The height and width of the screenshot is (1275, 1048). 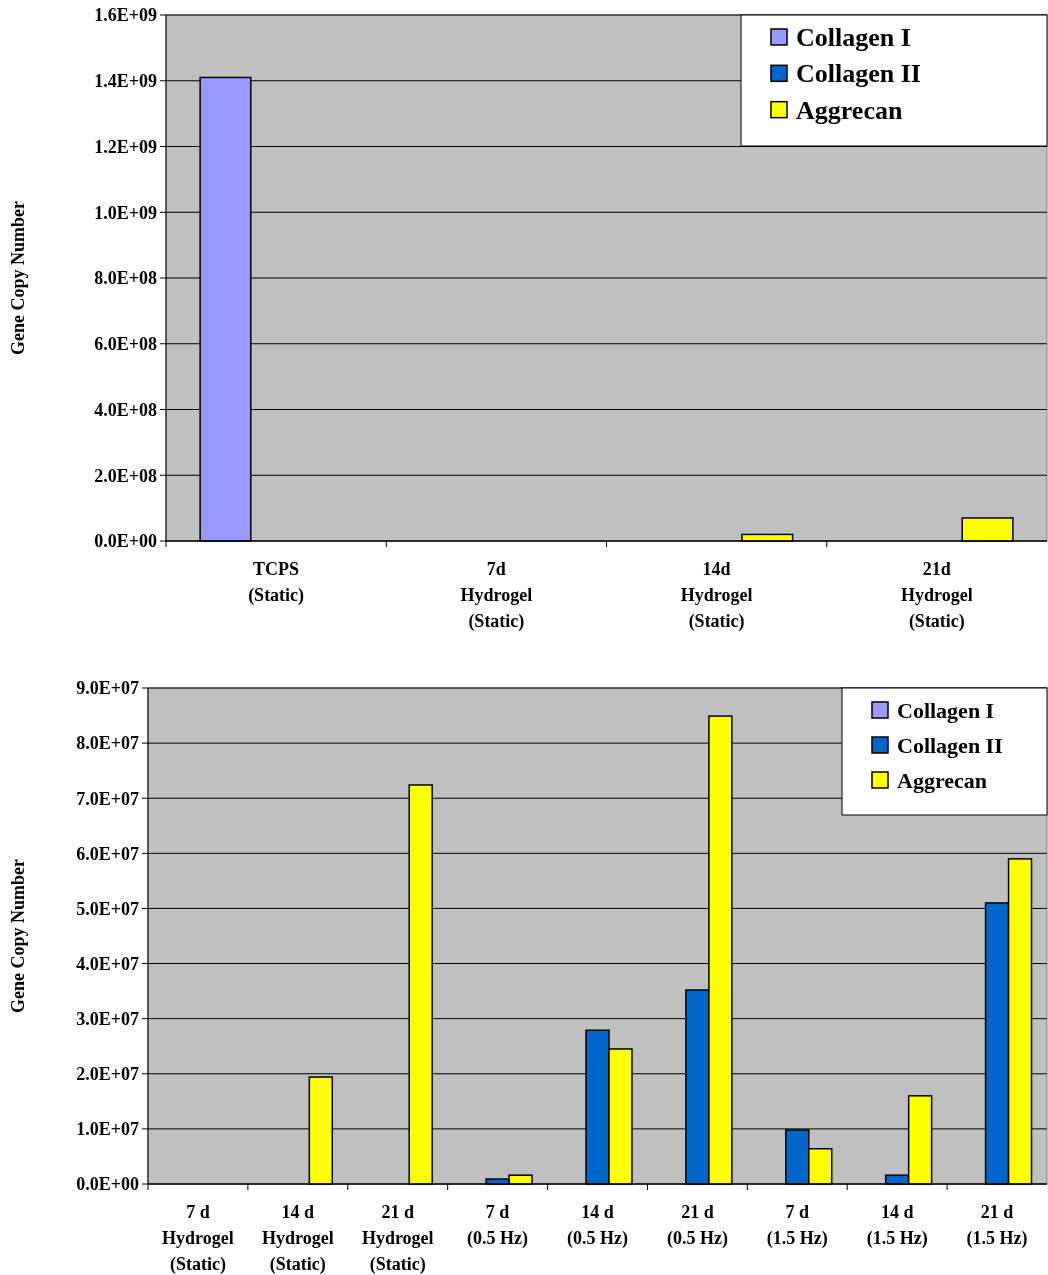 What do you see at coordinates (397, 1238) in the screenshot?
I see `x-tick-label: 21 d Hydrogel (Static)` at bounding box center [397, 1238].